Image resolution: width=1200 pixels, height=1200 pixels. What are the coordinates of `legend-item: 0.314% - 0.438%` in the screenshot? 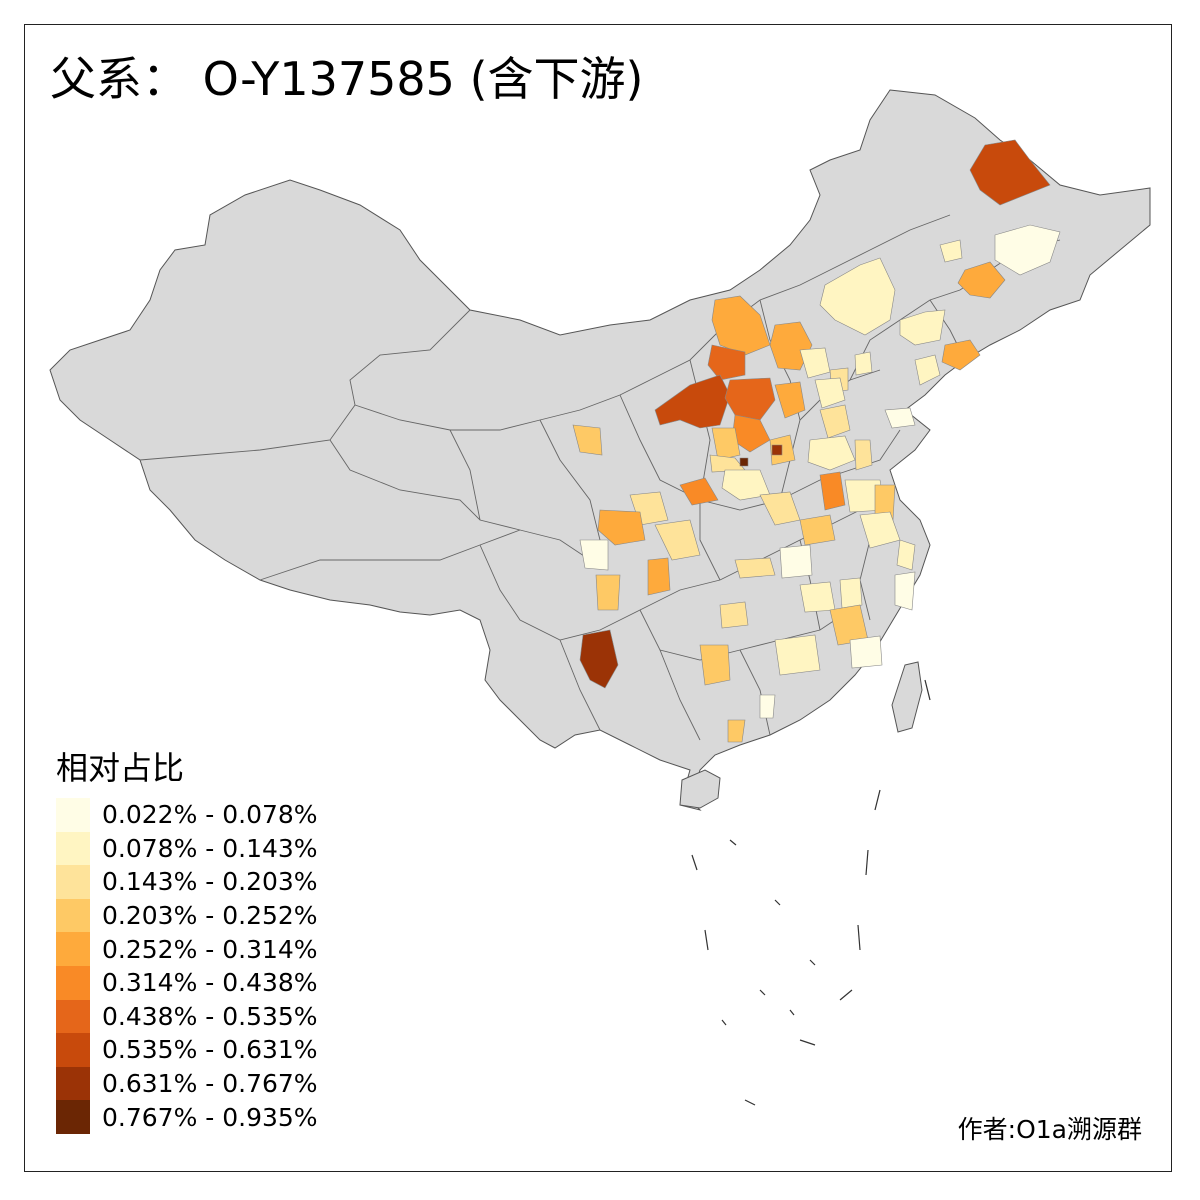 It's located at (187, 982).